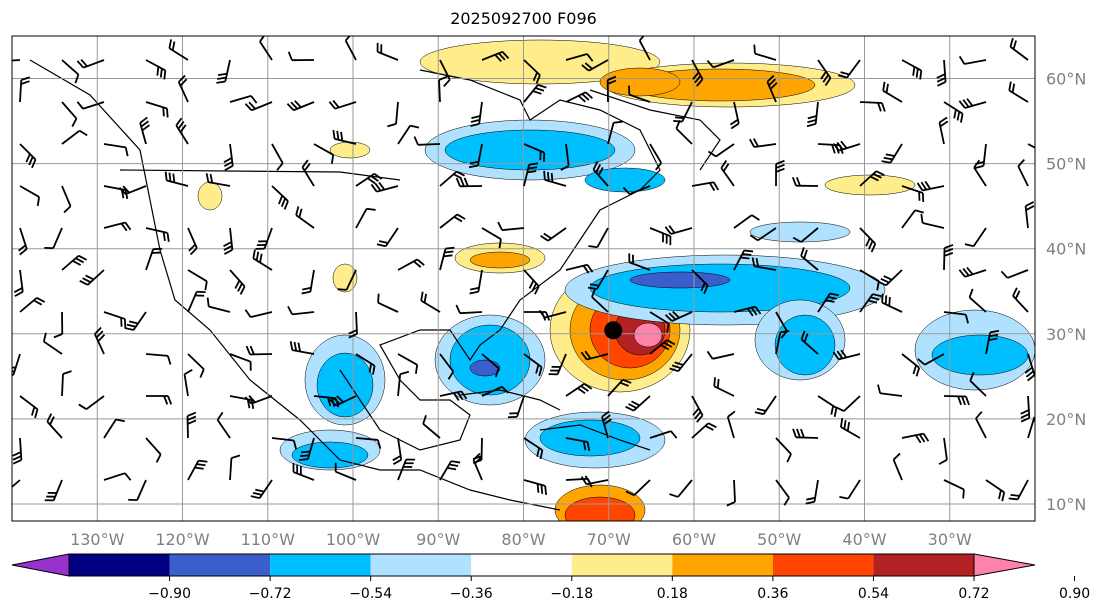 Image resolution: width=1105 pixels, height=615 pixels. Describe the element at coordinates (864, 539) in the screenshot. I see `lon-label: 40°W` at that location.